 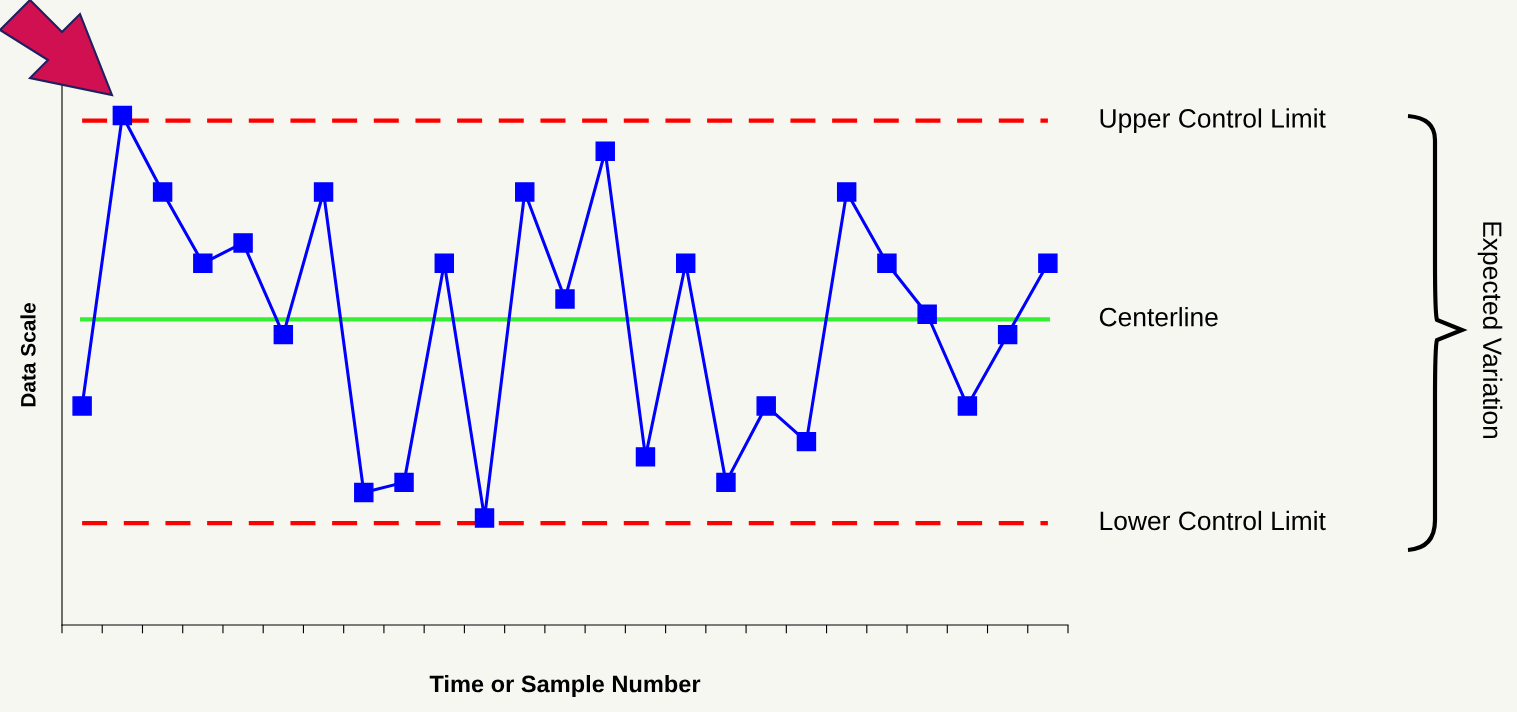 What do you see at coordinates (1213, 520) in the screenshot?
I see `ref-line-label: Lower Control Limit` at bounding box center [1213, 520].